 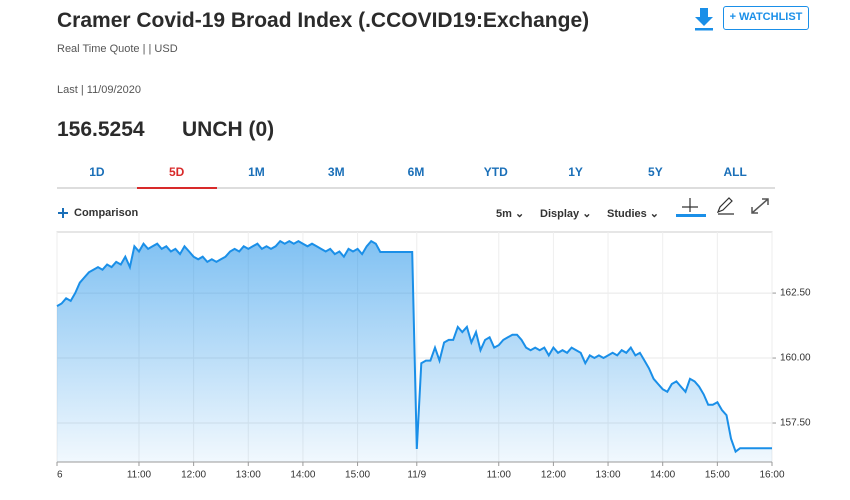 I want to click on x-tick-label: 16:00, so click(x=771, y=475).